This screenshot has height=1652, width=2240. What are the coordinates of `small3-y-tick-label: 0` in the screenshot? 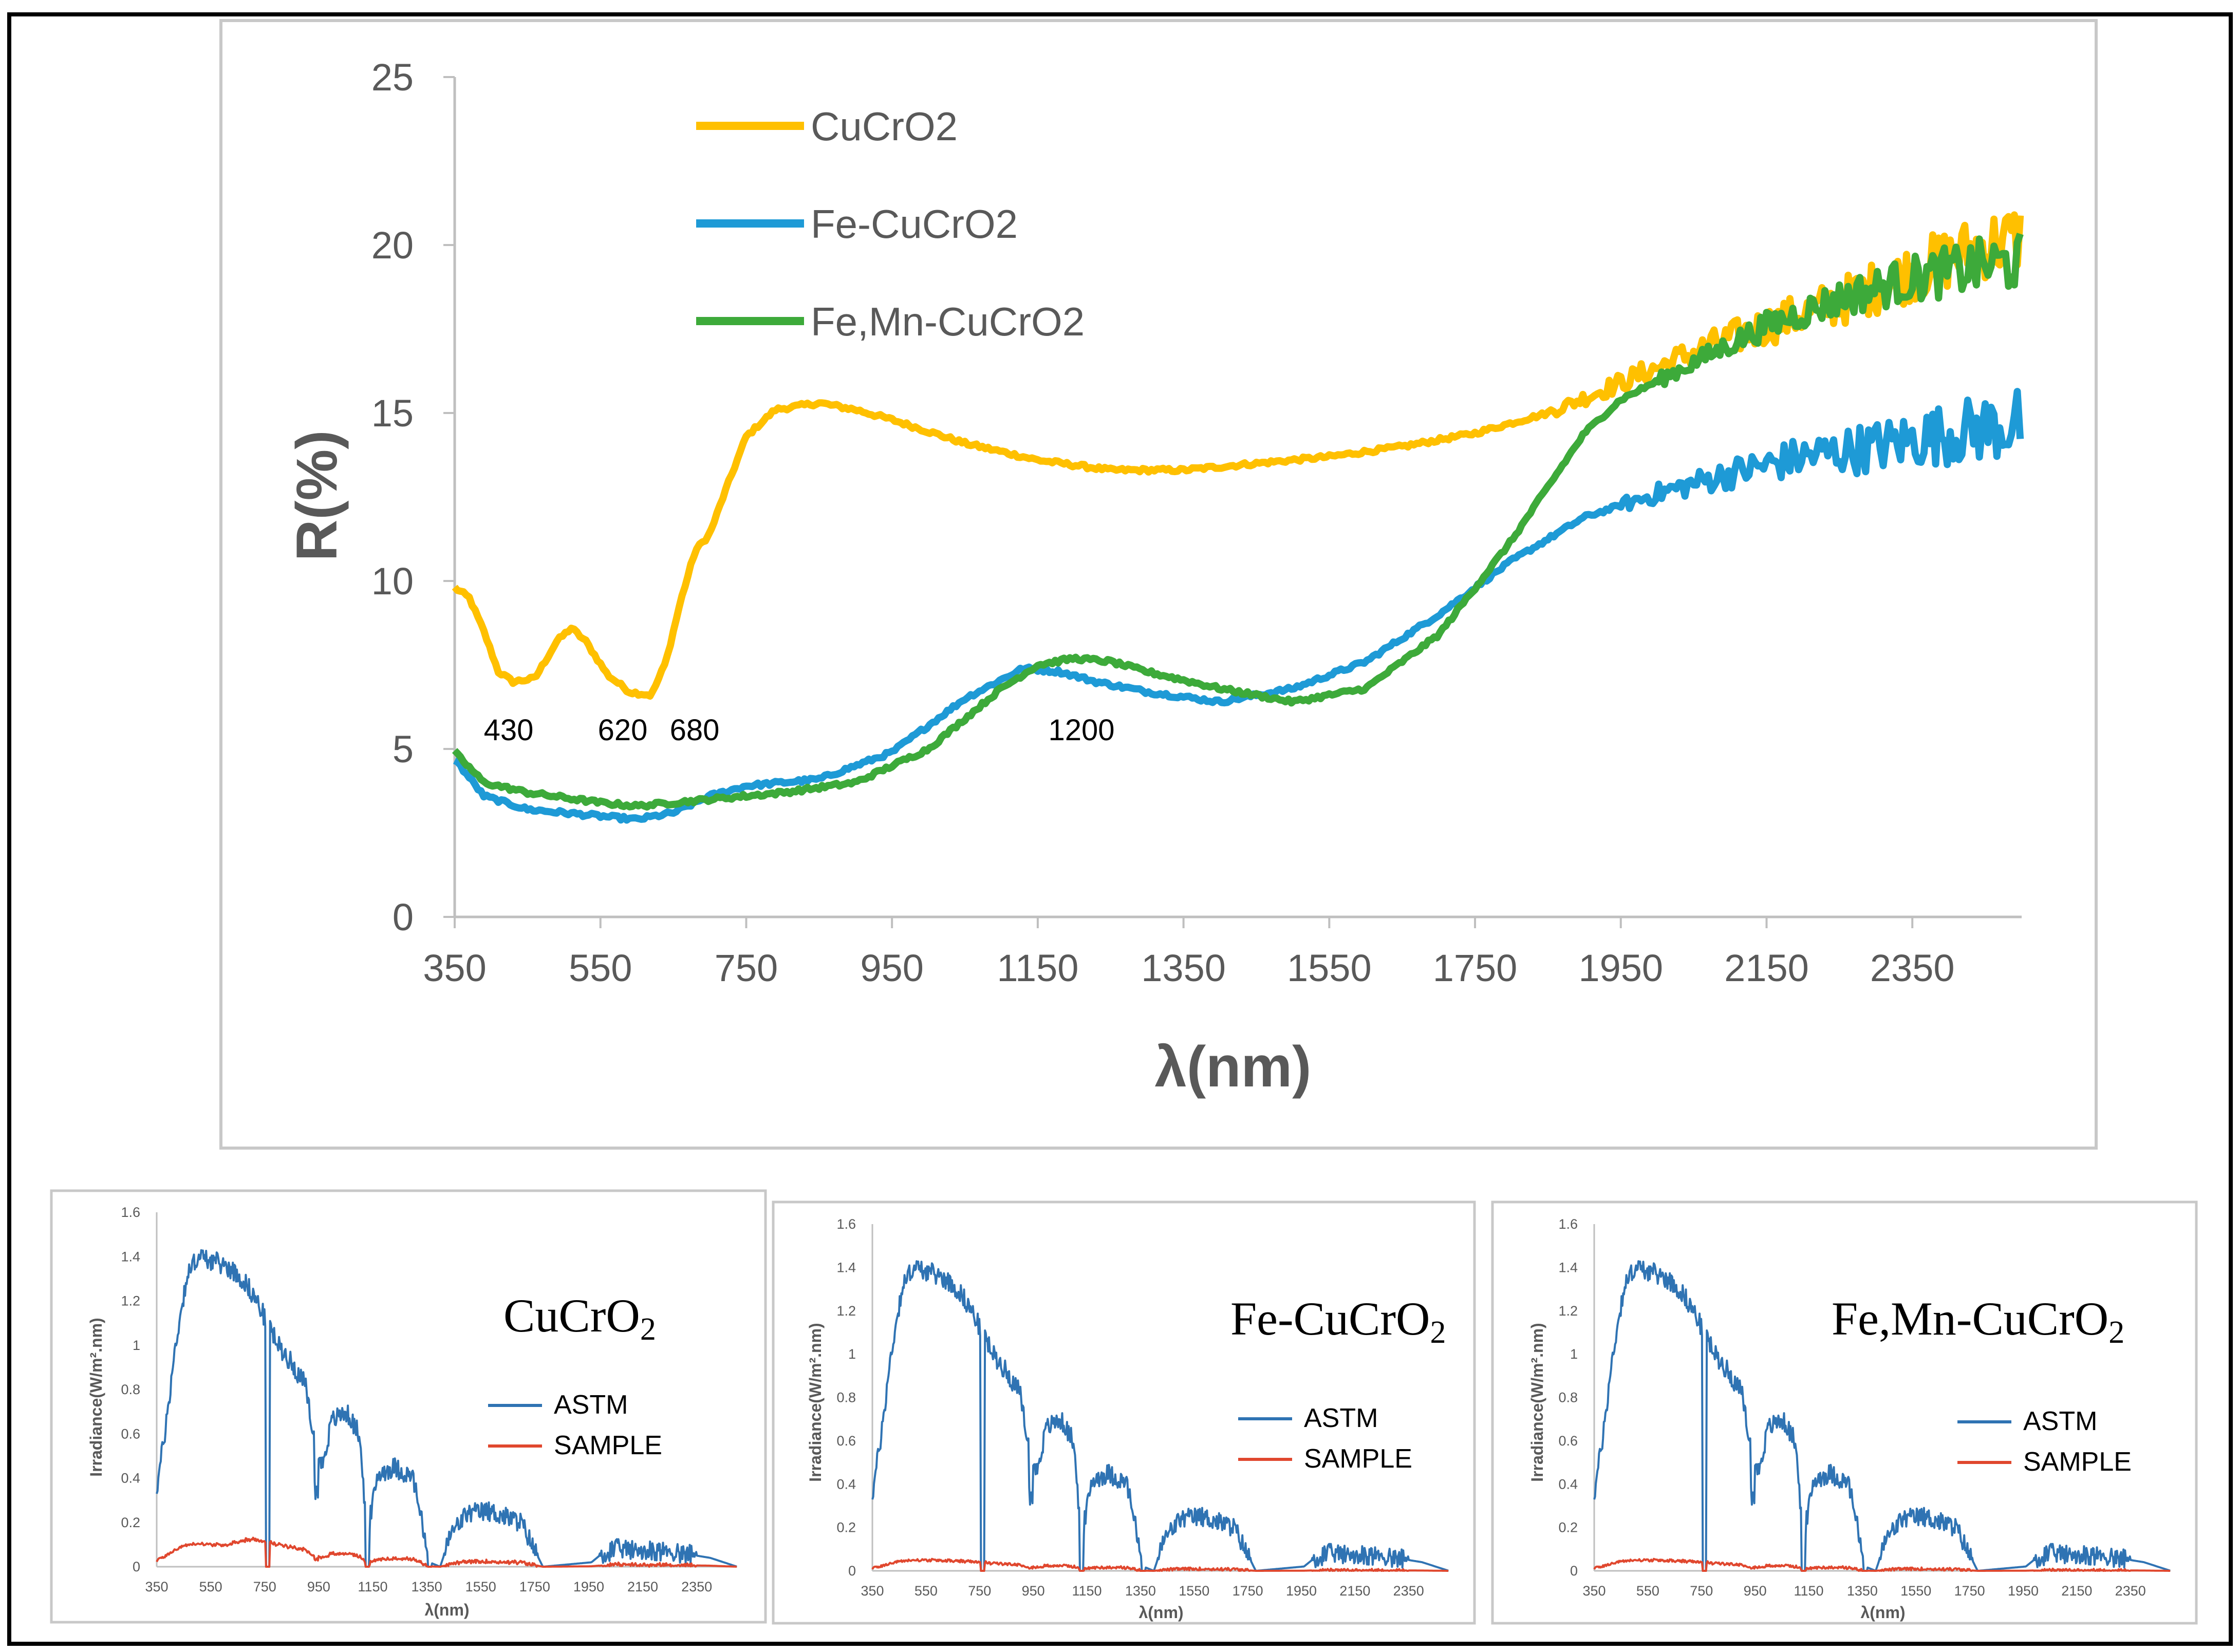 It's located at (1574, 1571).